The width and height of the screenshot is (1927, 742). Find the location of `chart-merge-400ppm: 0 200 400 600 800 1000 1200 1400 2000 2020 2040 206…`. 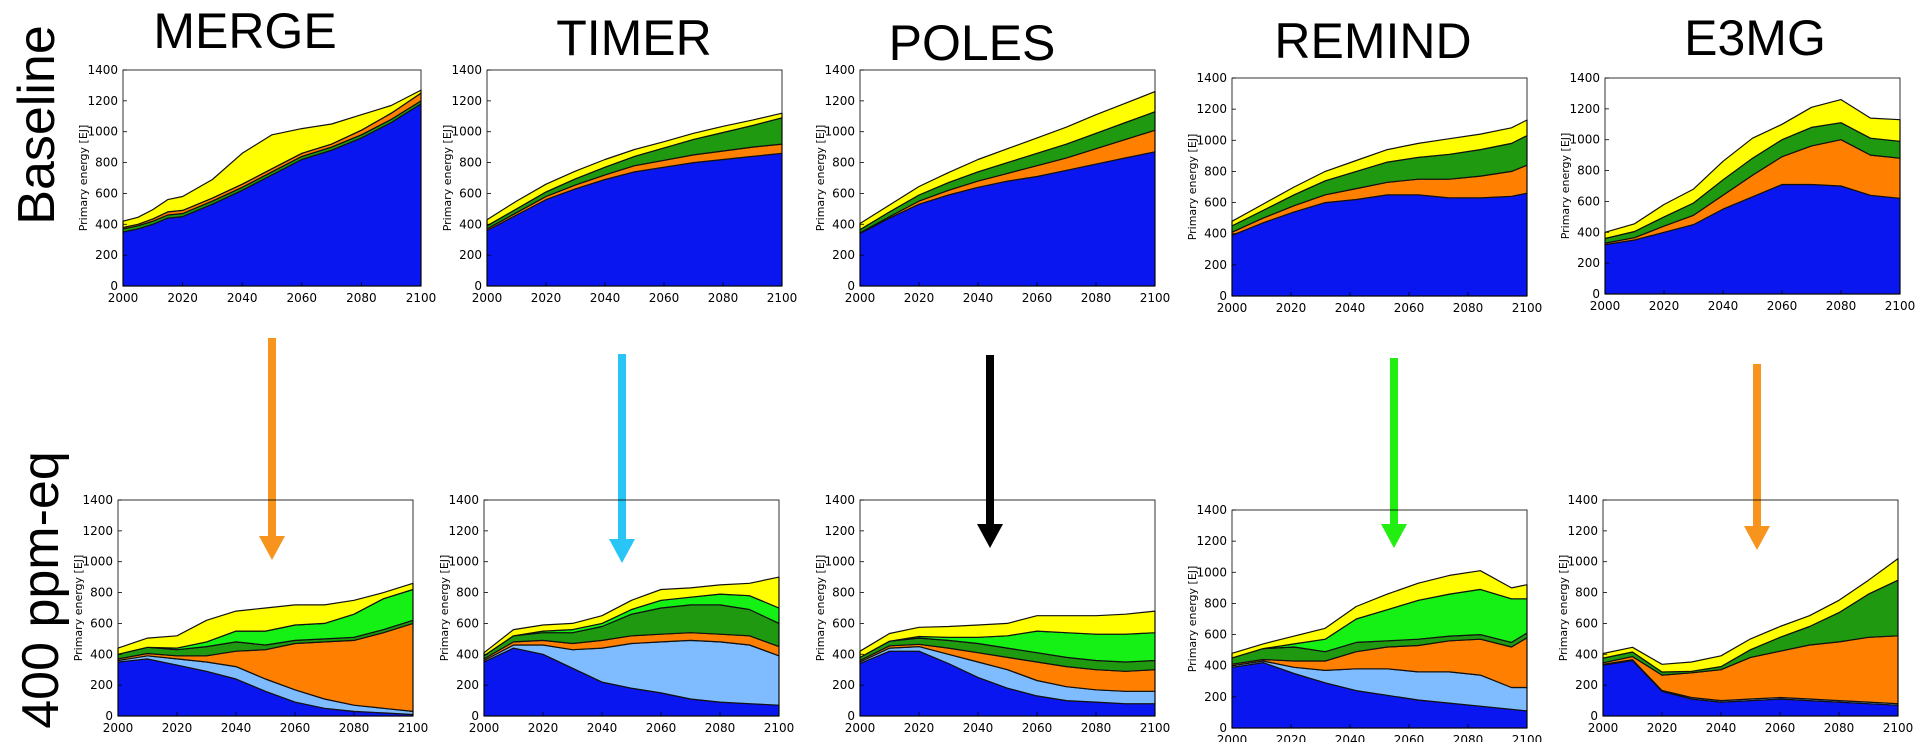

chart-merge-400ppm: 0 200 400 600 800 1000 1200 1400 2000 2020 2040 206… is located at coordinates (250, 614).